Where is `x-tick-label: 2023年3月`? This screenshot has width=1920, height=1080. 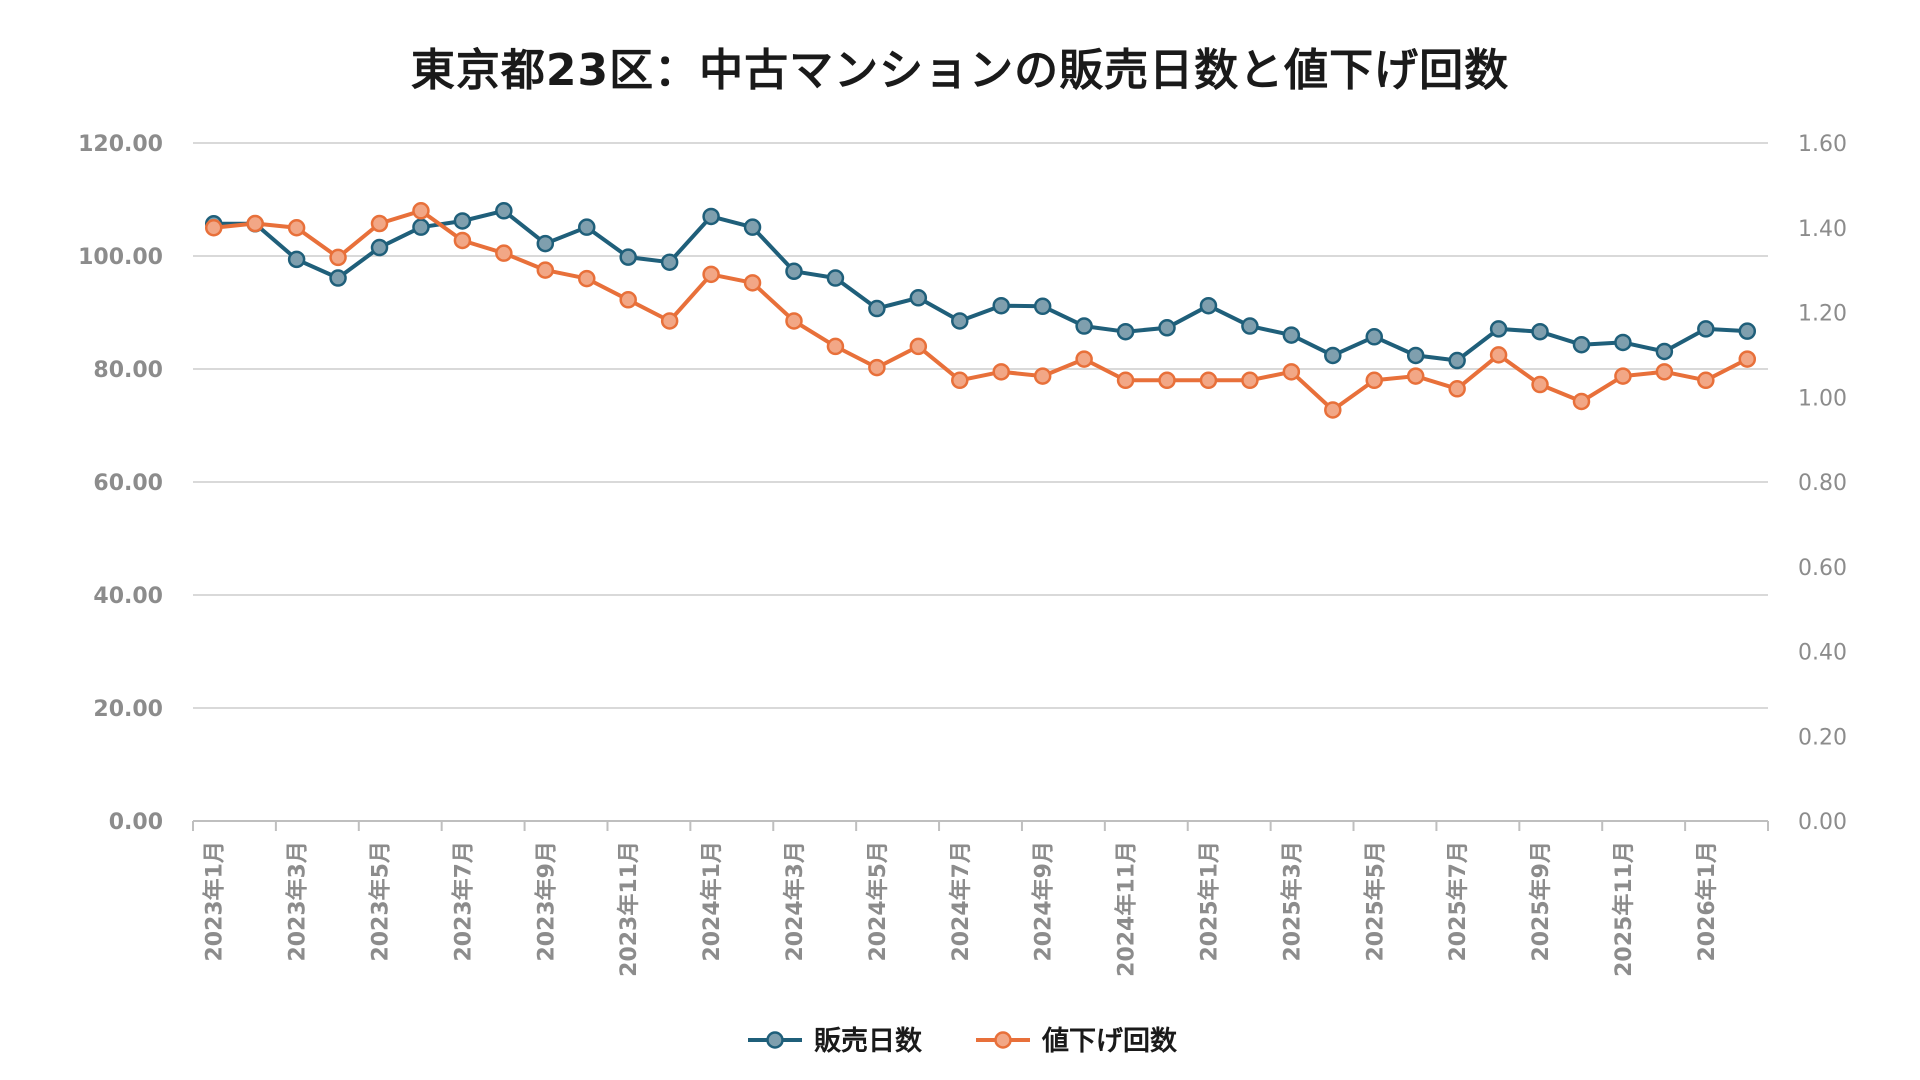 x-tick-label: 2023年3月 is located at coordinates (298, 901).